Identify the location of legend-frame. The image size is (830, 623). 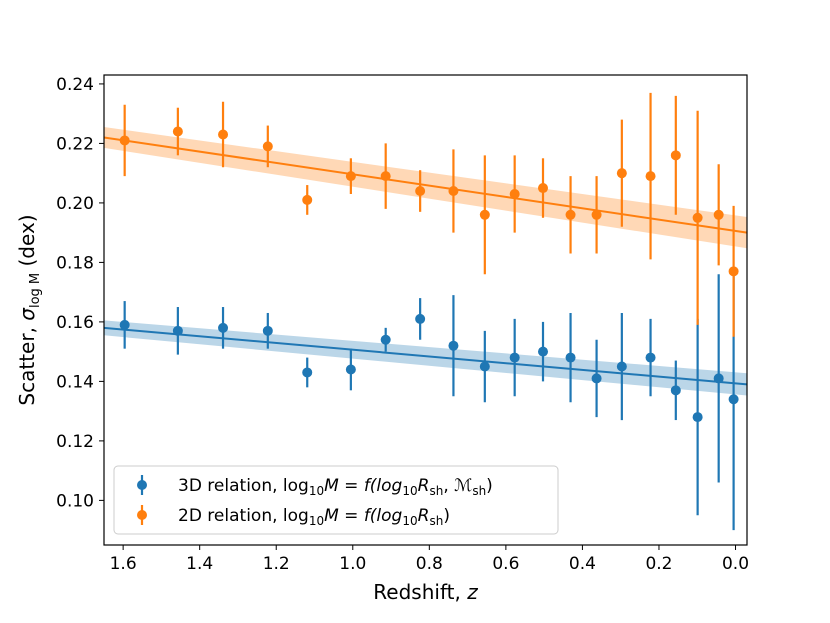
(336, 500).